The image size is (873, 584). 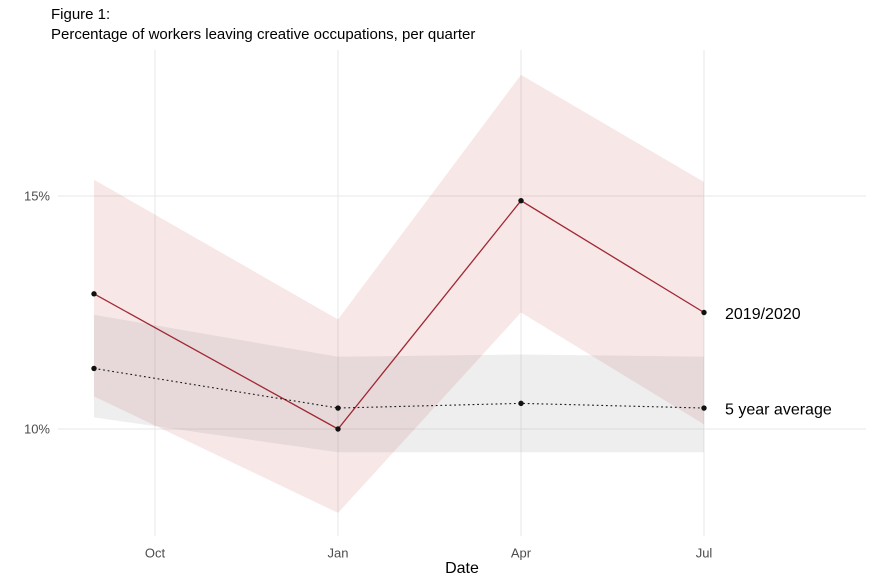 What do you see at coordinates (704, 553) in the screenshot?
I see `x-tick-label-Jul: Jul` at bounding box center [704, 553].